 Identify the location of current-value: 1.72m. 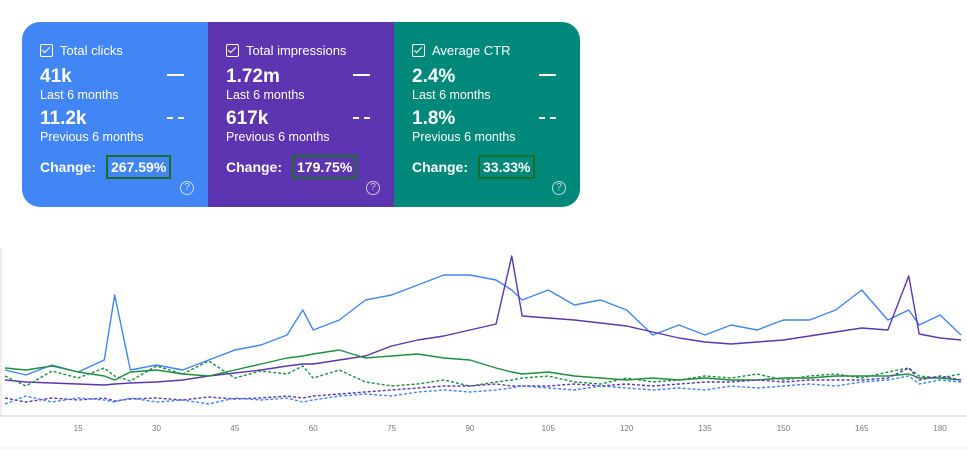
(253, 76).